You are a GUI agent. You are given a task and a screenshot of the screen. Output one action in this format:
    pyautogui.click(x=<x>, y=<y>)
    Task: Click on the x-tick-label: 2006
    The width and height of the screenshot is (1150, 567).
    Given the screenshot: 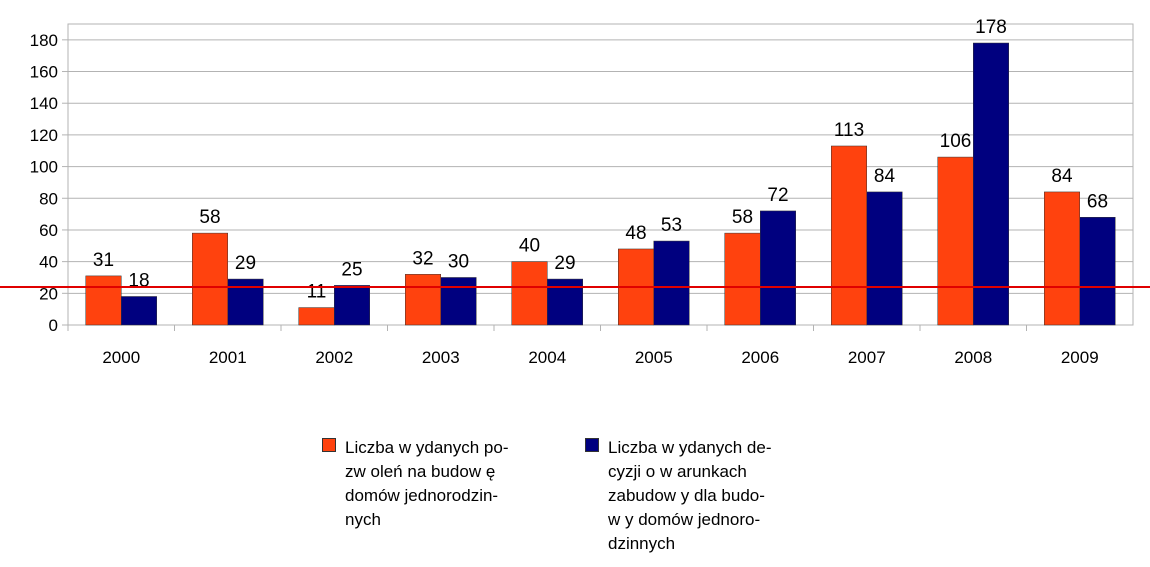 What is the action you would take?
    pyautogui.click(x=760, y=357)
    